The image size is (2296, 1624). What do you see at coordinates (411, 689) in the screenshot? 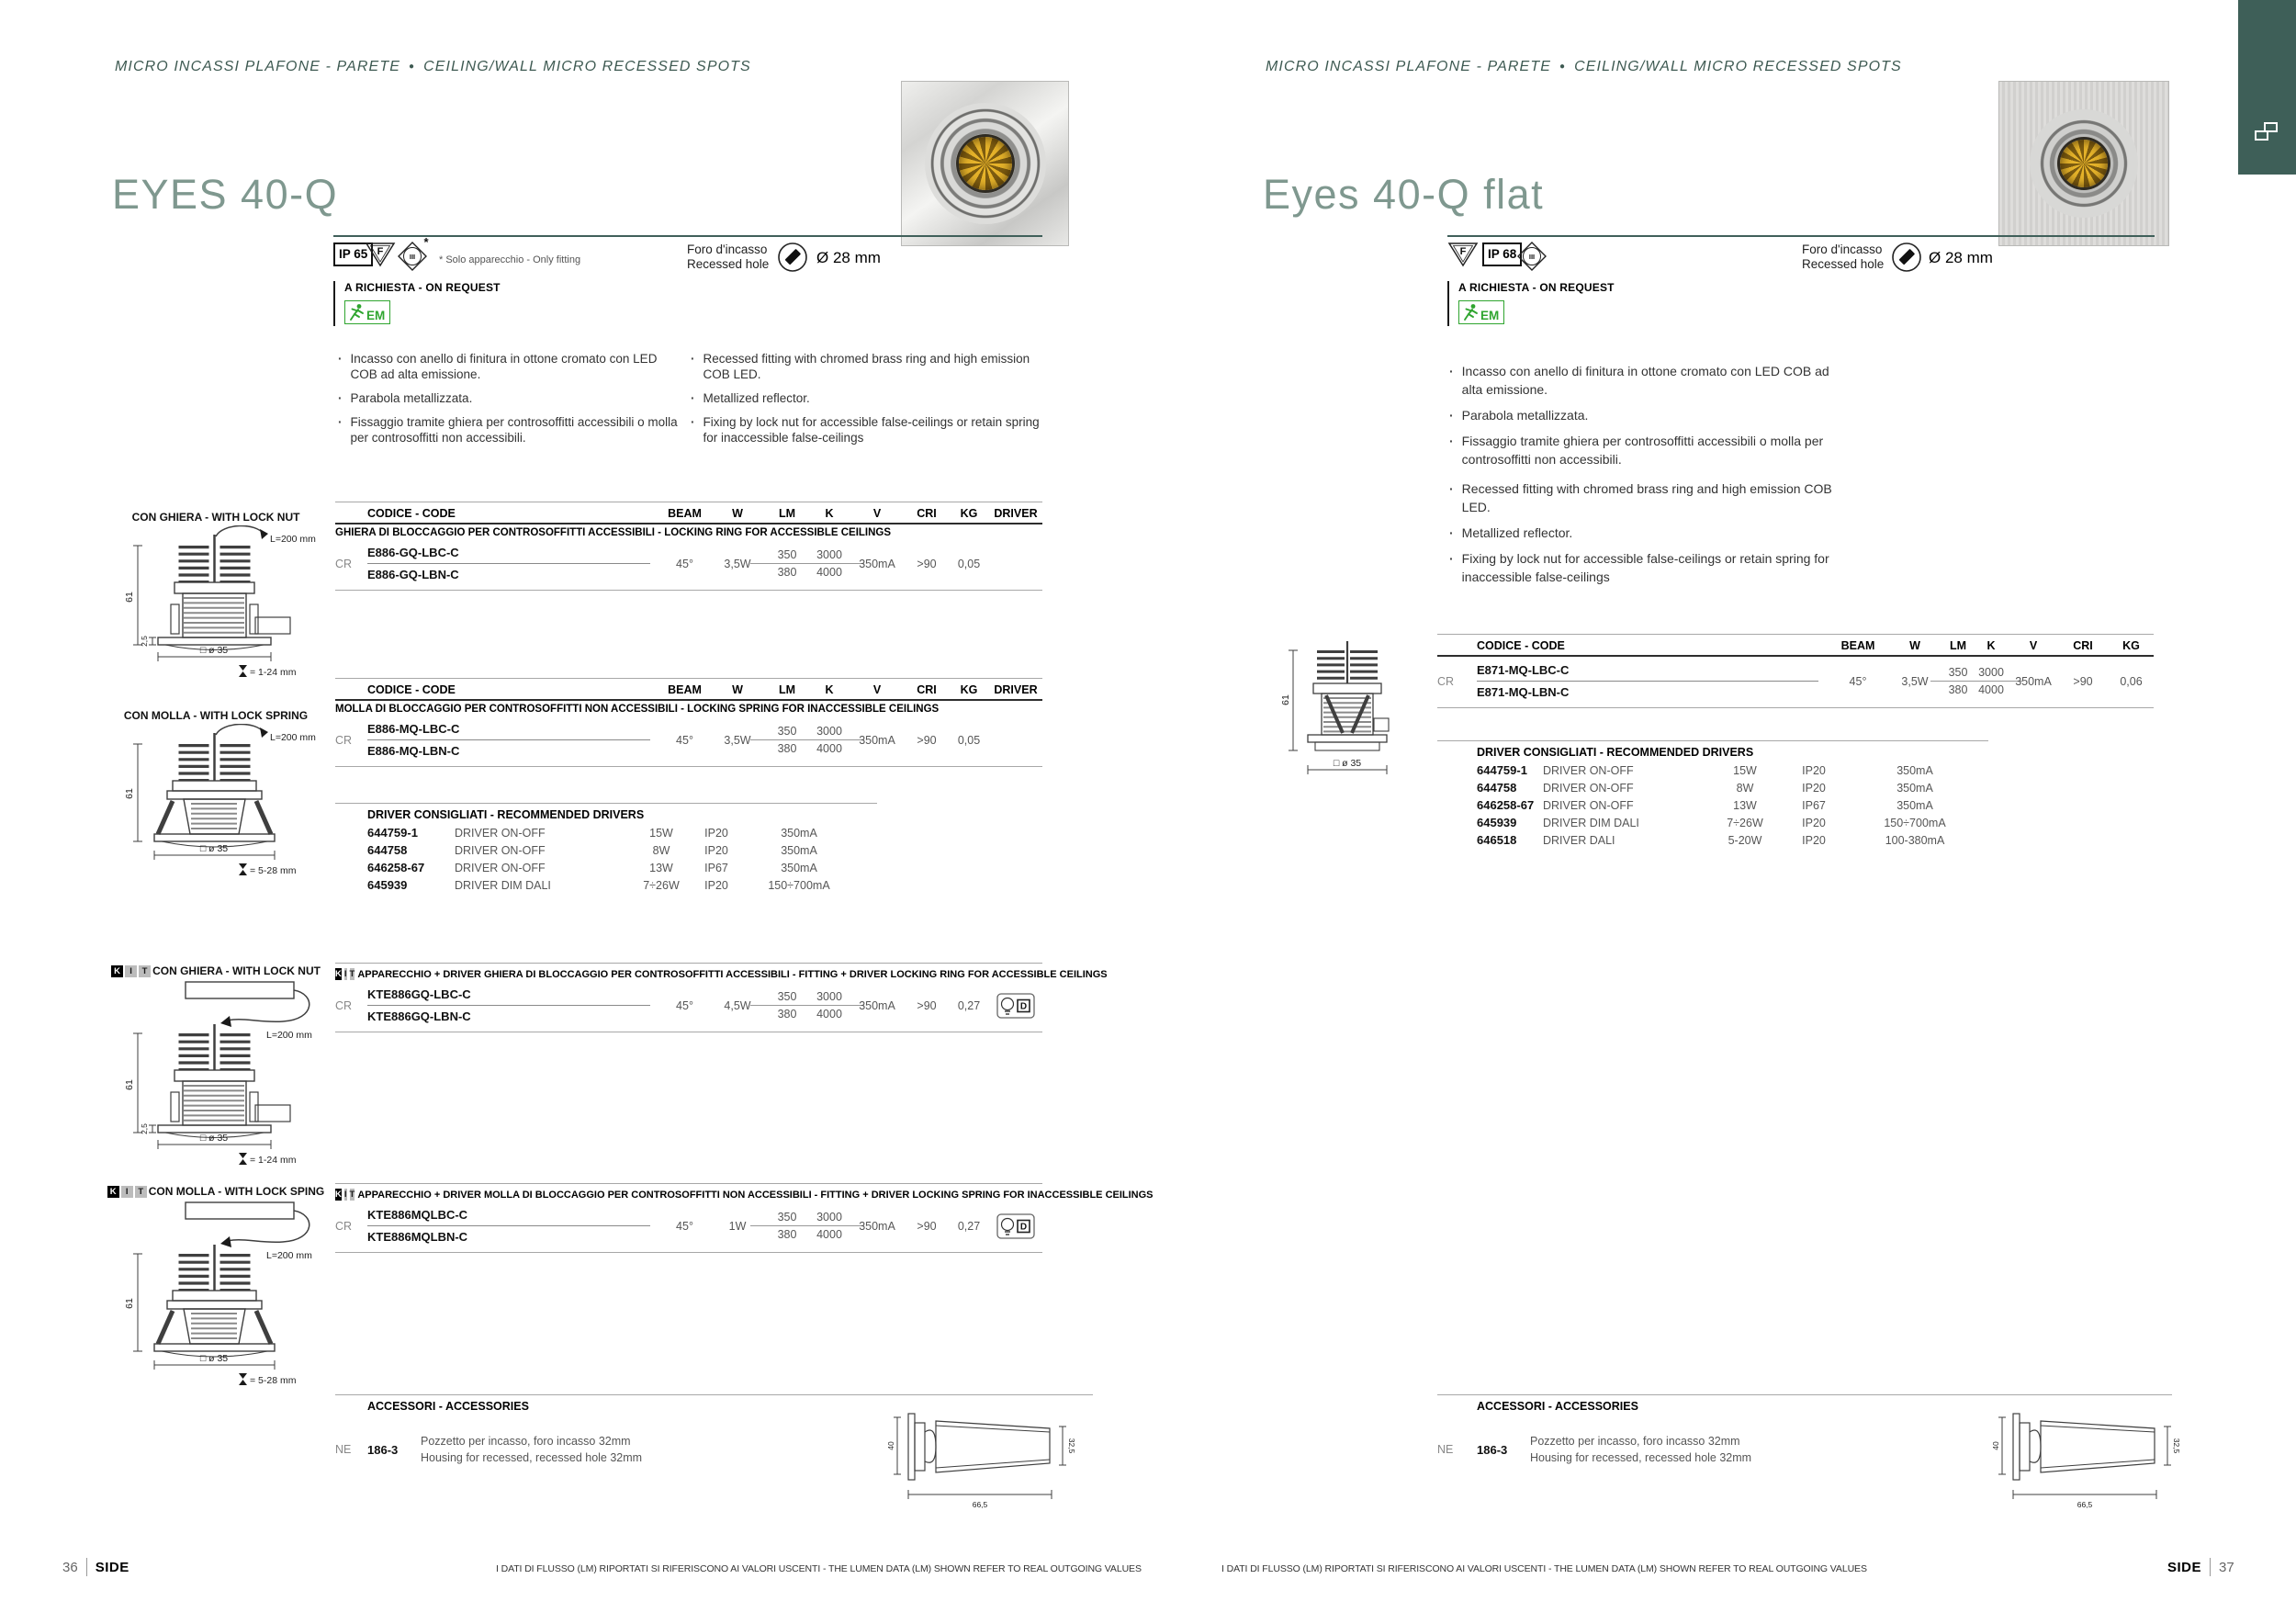
I see `col-code: CODICE - CODE` at bounding box center [411, 689].